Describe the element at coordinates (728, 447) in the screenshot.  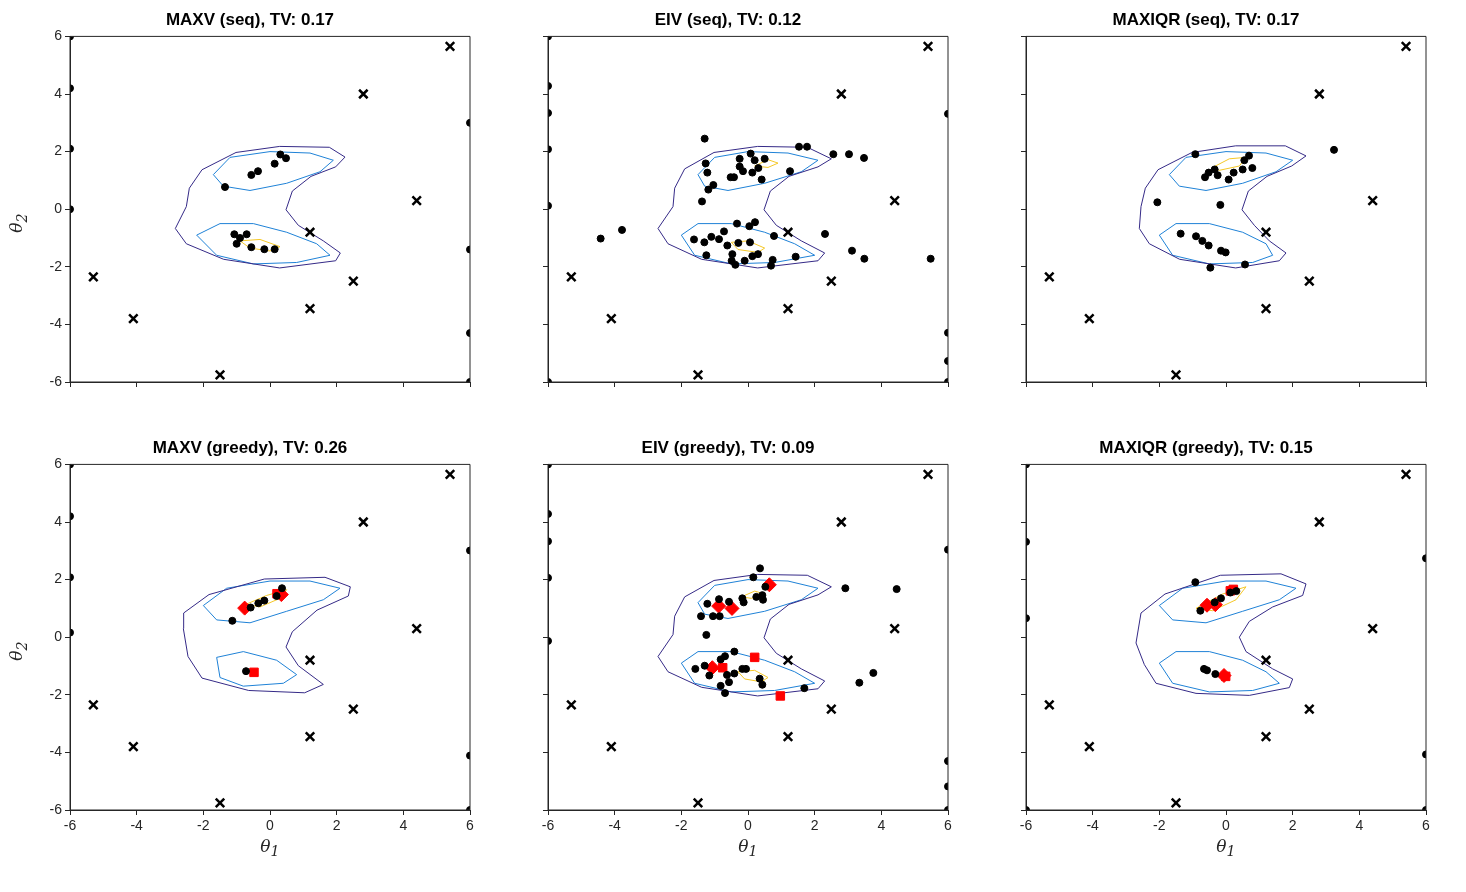
I see `chart-title: EIV (greedy), TV: 0.09` at that location.